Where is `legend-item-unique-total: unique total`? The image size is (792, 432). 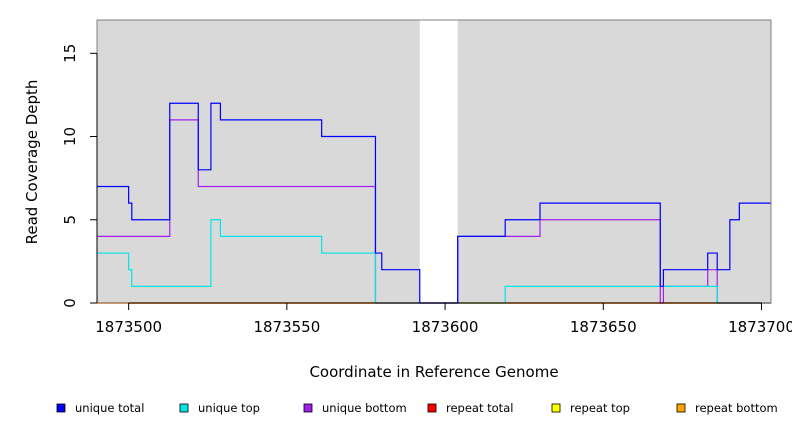
legend-item-unique-total: unique total is located at coordinates (100, 408).